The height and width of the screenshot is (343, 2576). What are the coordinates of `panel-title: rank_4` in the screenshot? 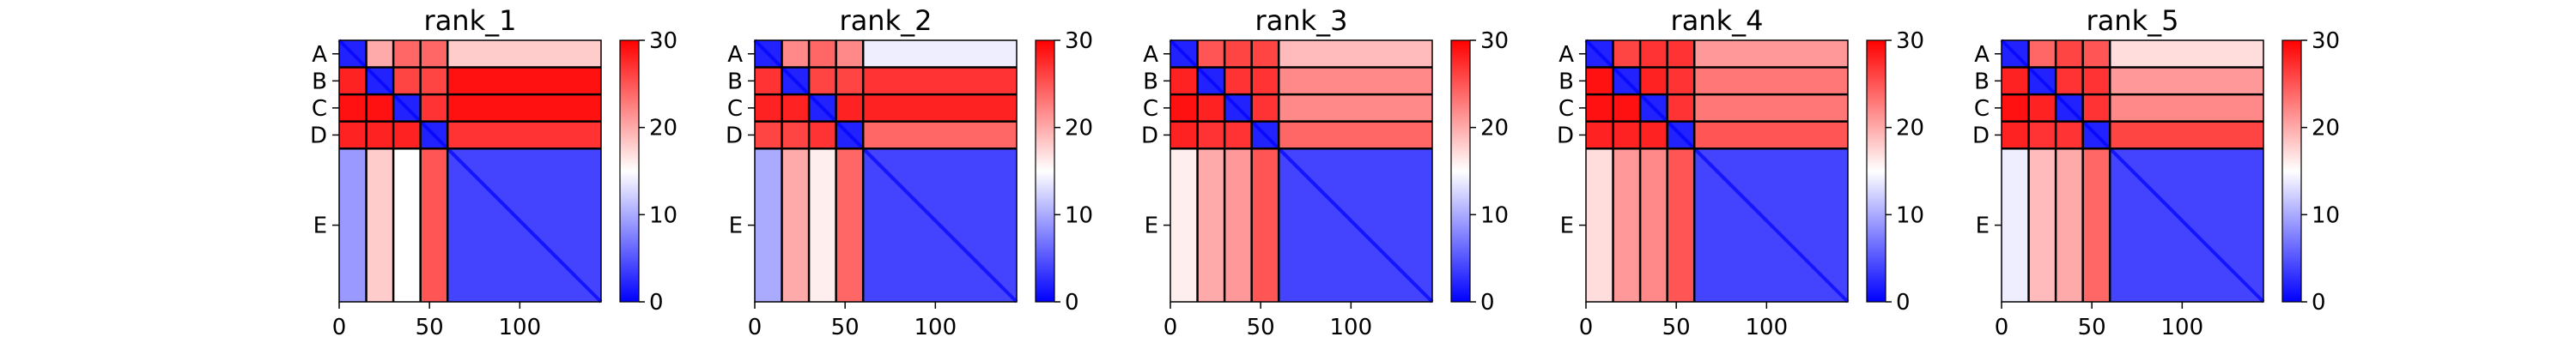 It's located at (1718, 20).